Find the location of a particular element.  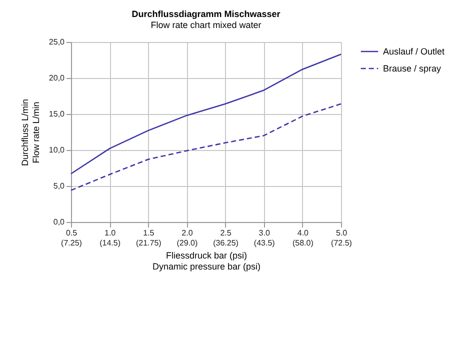

chart-title: Durchflussdiagramm Mischwasser is located at coordinates (206, 14).